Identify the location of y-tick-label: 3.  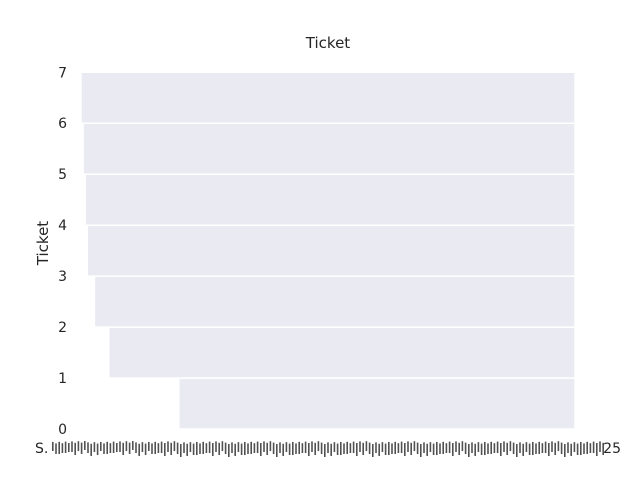
(62, 277).